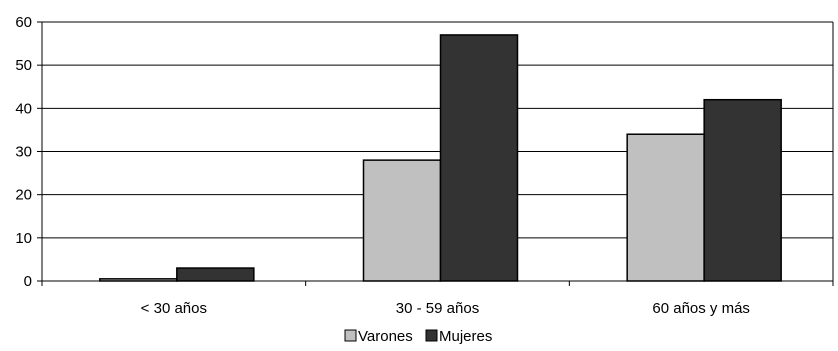 The width and height of the screenshot is (838, 351). I want to click on y-tick-label: 60, so click(23, 22).